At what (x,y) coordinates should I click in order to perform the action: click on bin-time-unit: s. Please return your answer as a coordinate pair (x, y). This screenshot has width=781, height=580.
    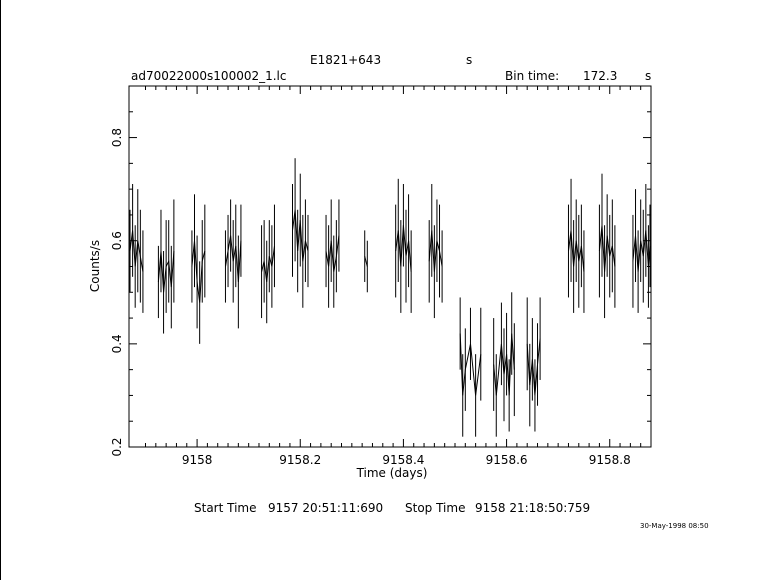
    Looking at the image, I should click on (648, 76).